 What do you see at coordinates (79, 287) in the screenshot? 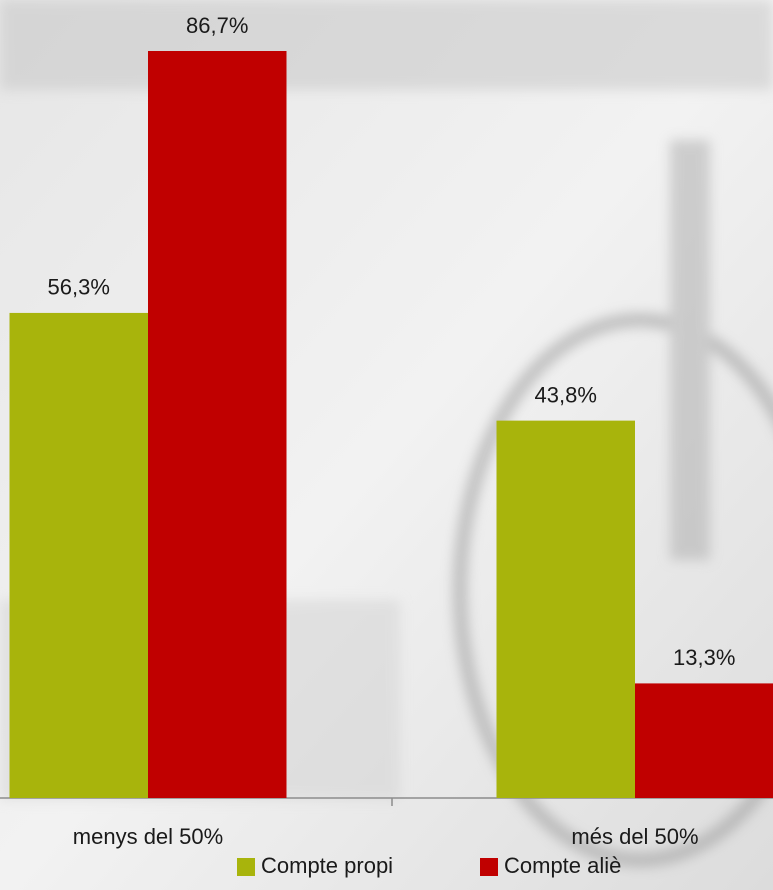
I see `data-label: 56,3%` at bounding box center [79, 287].